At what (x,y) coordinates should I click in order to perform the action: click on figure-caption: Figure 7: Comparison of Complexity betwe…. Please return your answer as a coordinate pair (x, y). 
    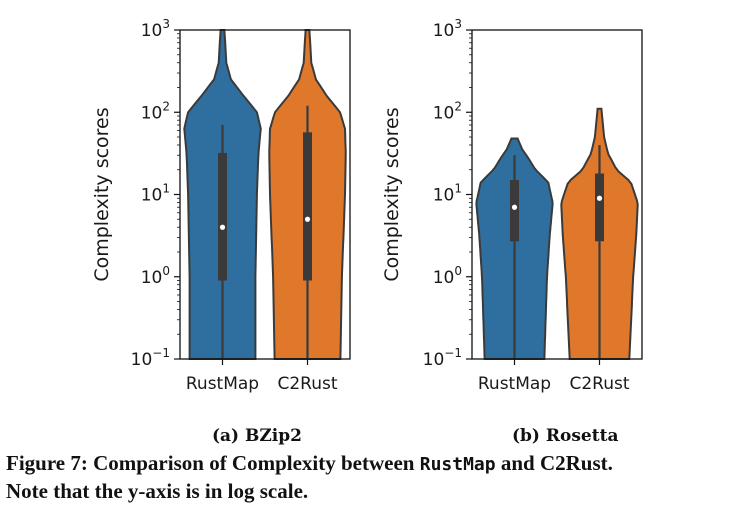
    Looking at the image, I should click on (371, 477).